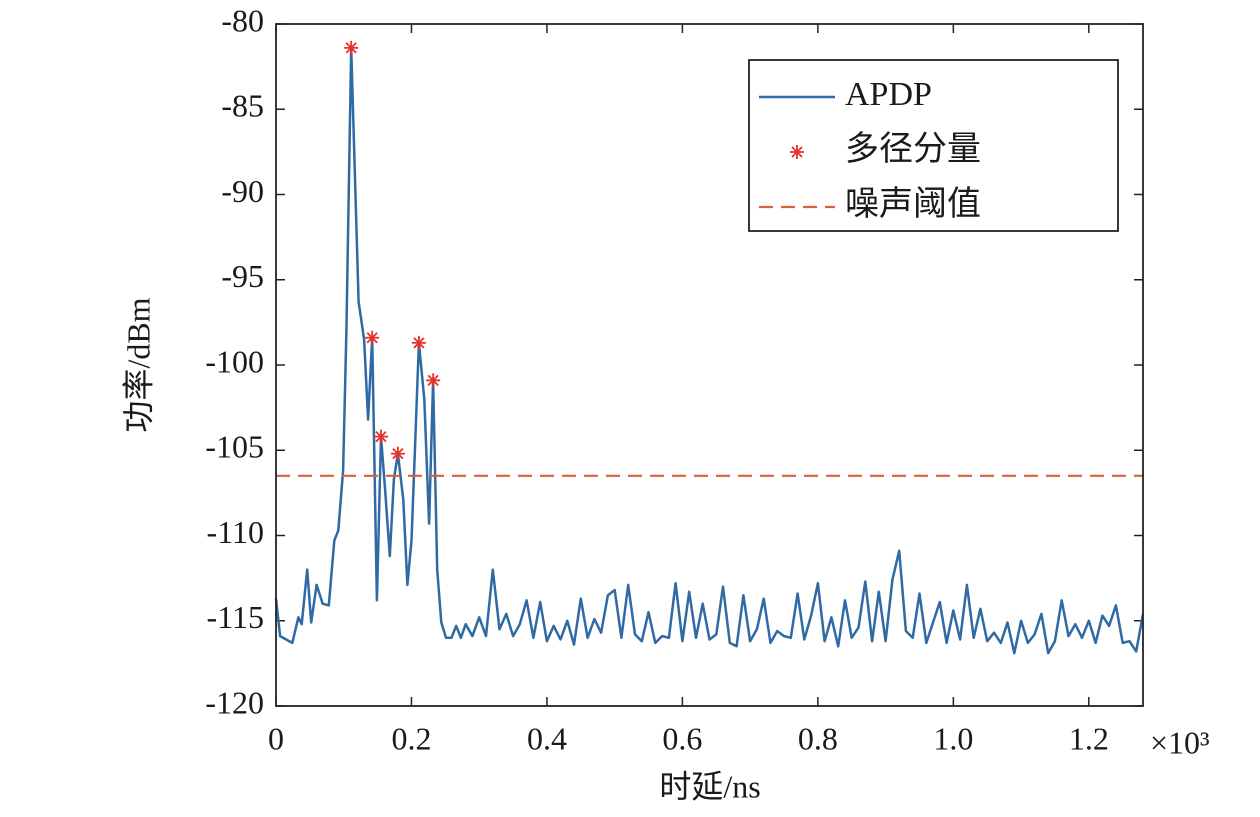 Image resolution: width=1260 pixels, height=817 pixels. Describe the element at coordinates (138, 364) in the screenshot. I see `y-axis-label: 功率/dBm` at that location.